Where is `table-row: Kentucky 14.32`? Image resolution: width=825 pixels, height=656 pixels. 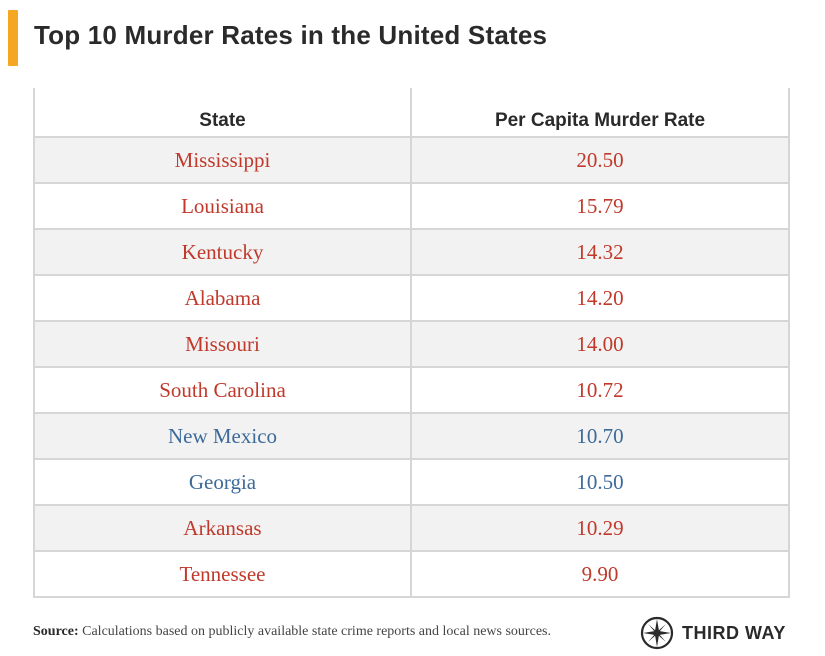 table-row: Kentucky 14.32 is located at coordinates (411, 252).